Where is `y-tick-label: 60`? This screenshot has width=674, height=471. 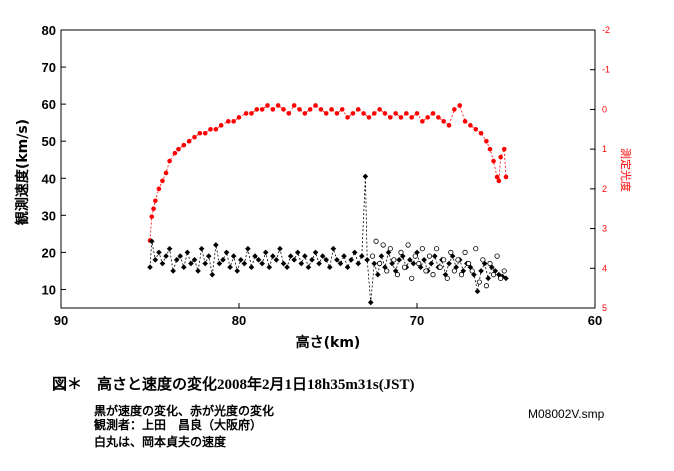
y-tick-label: 60 is located at coordinates (49, 104).